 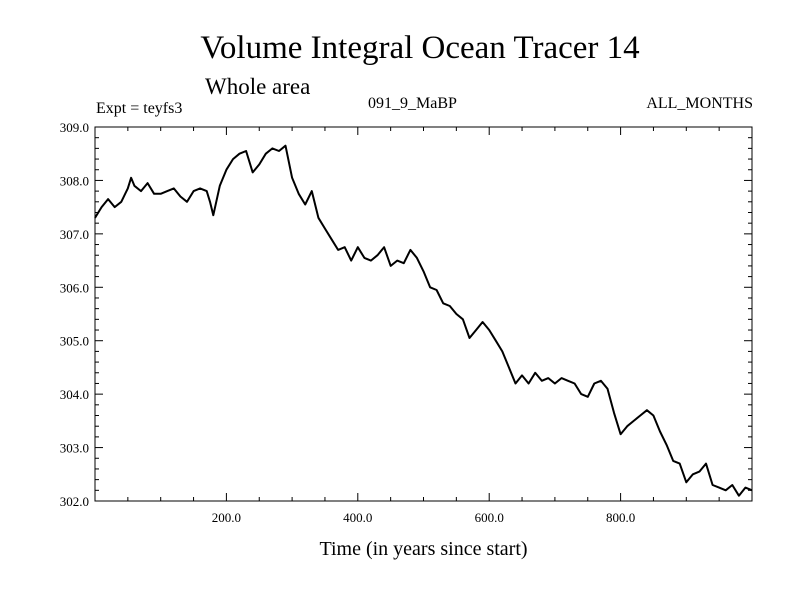 I want to click on x-axis-label: Time (in years since start), so click(x=423, y=549).